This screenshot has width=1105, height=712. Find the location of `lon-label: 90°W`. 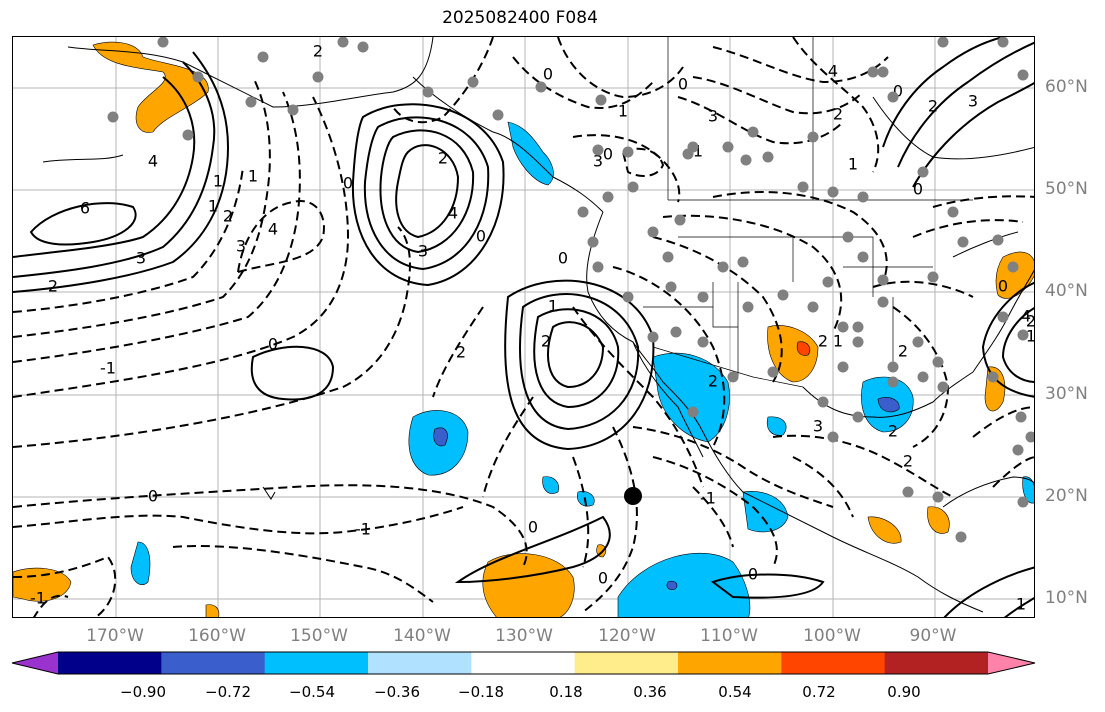

lon-label: 90°W is located at coordinates (933, 636).